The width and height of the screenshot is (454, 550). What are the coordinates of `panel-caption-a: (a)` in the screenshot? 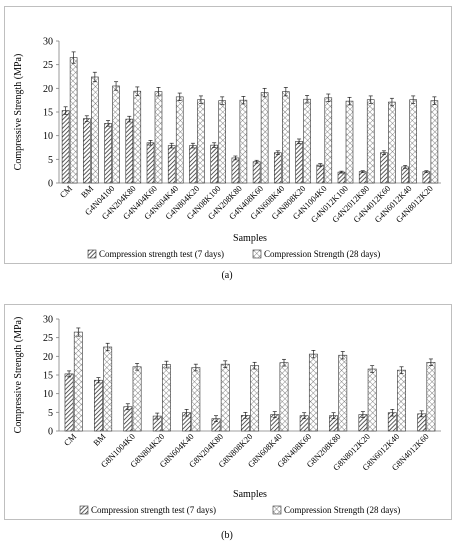 It's located at (227, 275).